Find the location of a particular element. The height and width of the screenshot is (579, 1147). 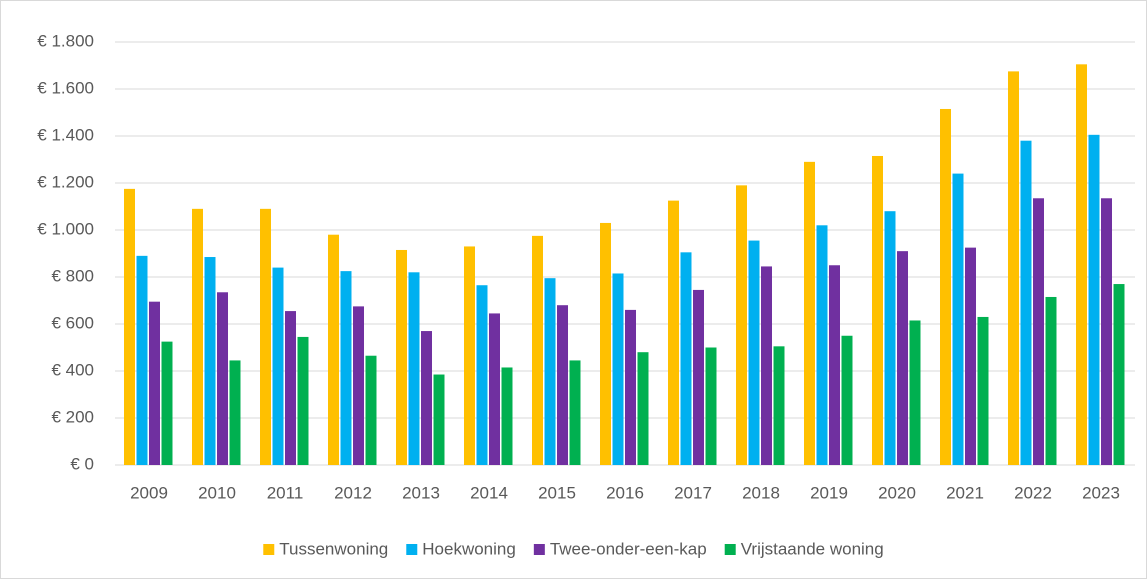

x-tick-label: 2018 is located at coordinates (761, 492).